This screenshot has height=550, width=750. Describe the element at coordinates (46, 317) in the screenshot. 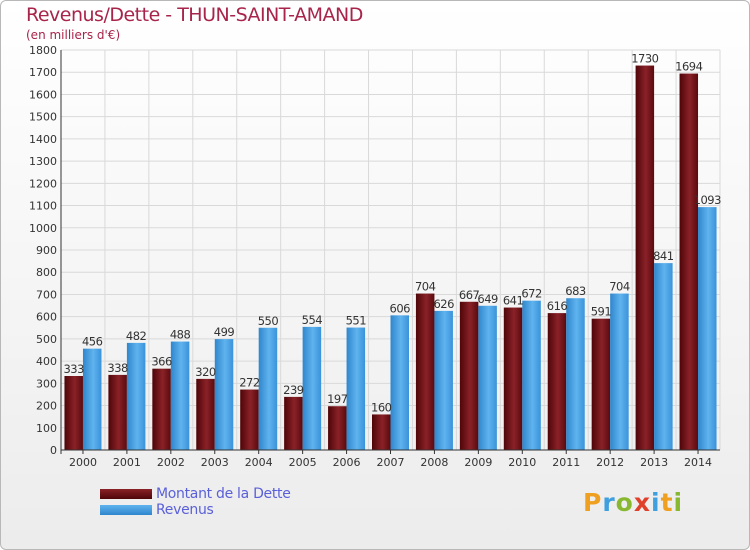

I see `y-tick-label: 600` at that location.